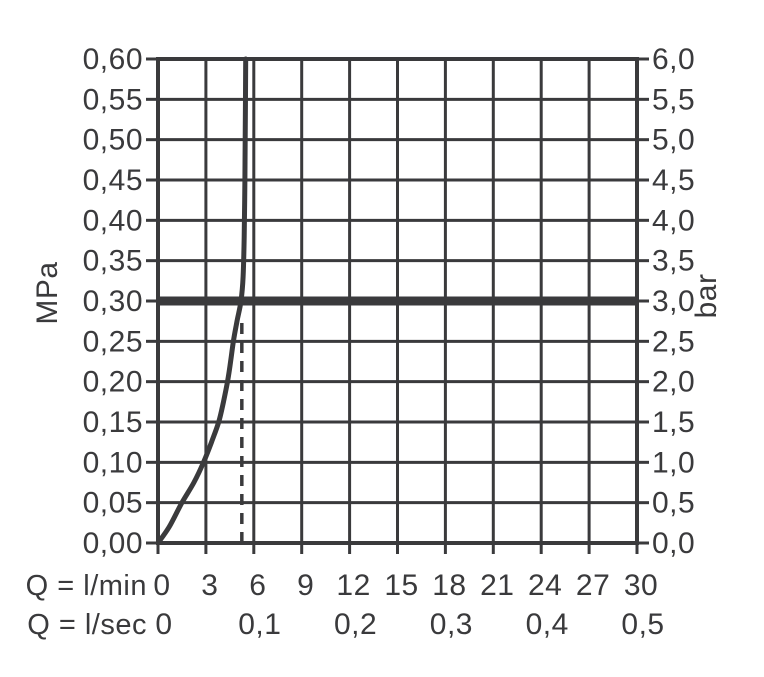 Image resolution: width=764 pixels, height=677 pixels. I want to click on x-primary-label-30: 30, so click(641, 585).